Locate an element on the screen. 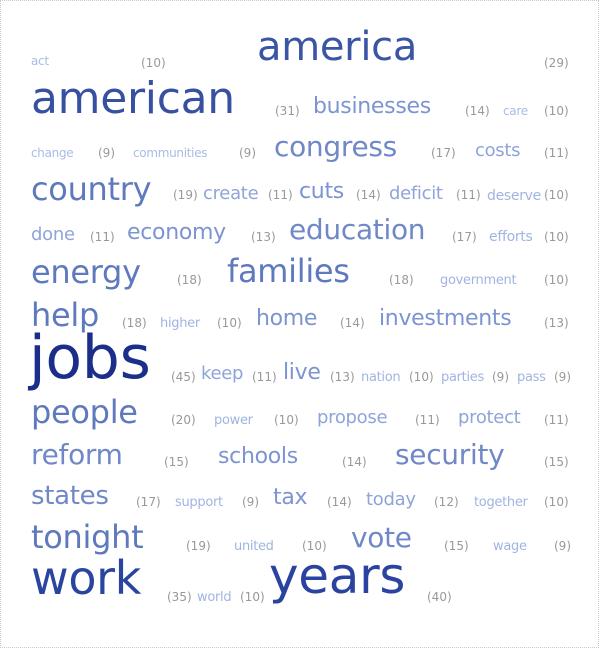 The image size is (599, 648). count-propose: (11) is located at coordinates (427, 420).